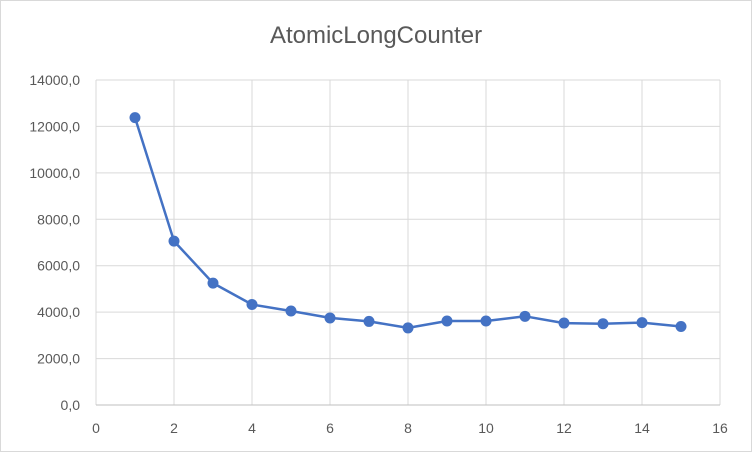 The width and height of the screenshot is (752, 452). What do you see at coordinates (642, 428) in the screenshot?
I see `x-tick-label: 14` at bounding box center [642, 428].